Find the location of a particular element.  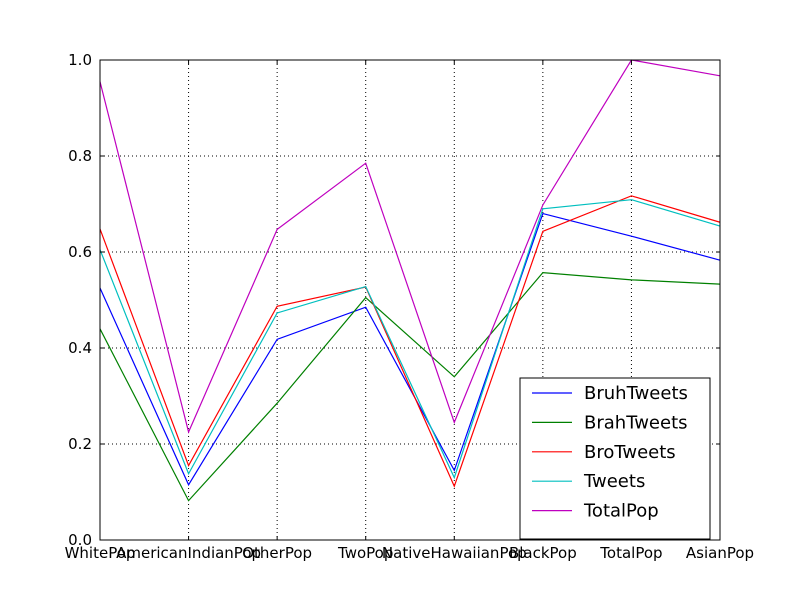

legend-label: Tweets is located at coordinates (614, 481).